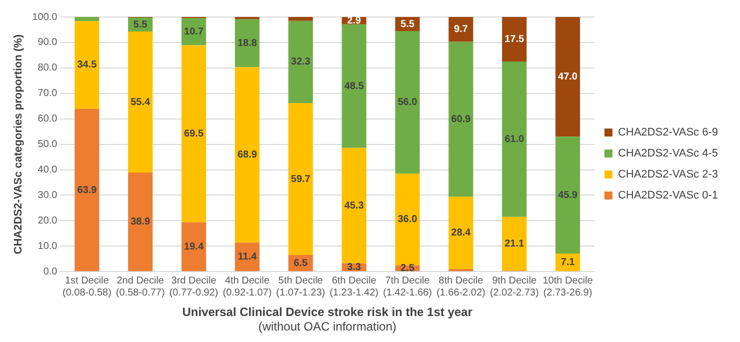  What do you see at coordinates (87, 286) in the screenshot?
I see `x-tick-label: 1st Decile (0.08-0.58)` at bounding box center [87, 286].